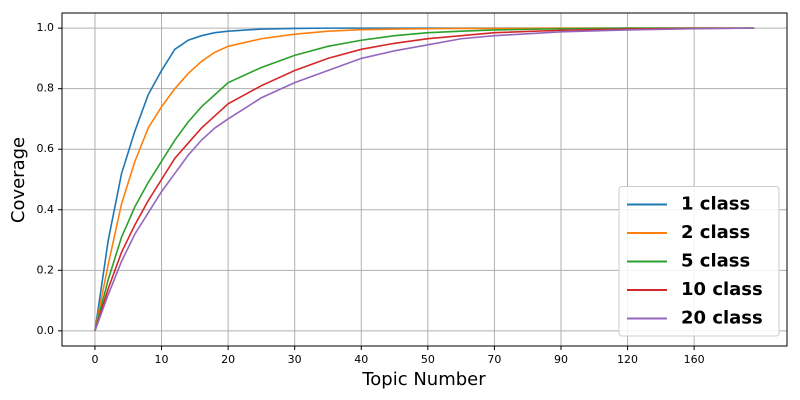 This screenshot has height=400, width=800. I want to click on y-tick-label: 0.6, so click(46, 148).